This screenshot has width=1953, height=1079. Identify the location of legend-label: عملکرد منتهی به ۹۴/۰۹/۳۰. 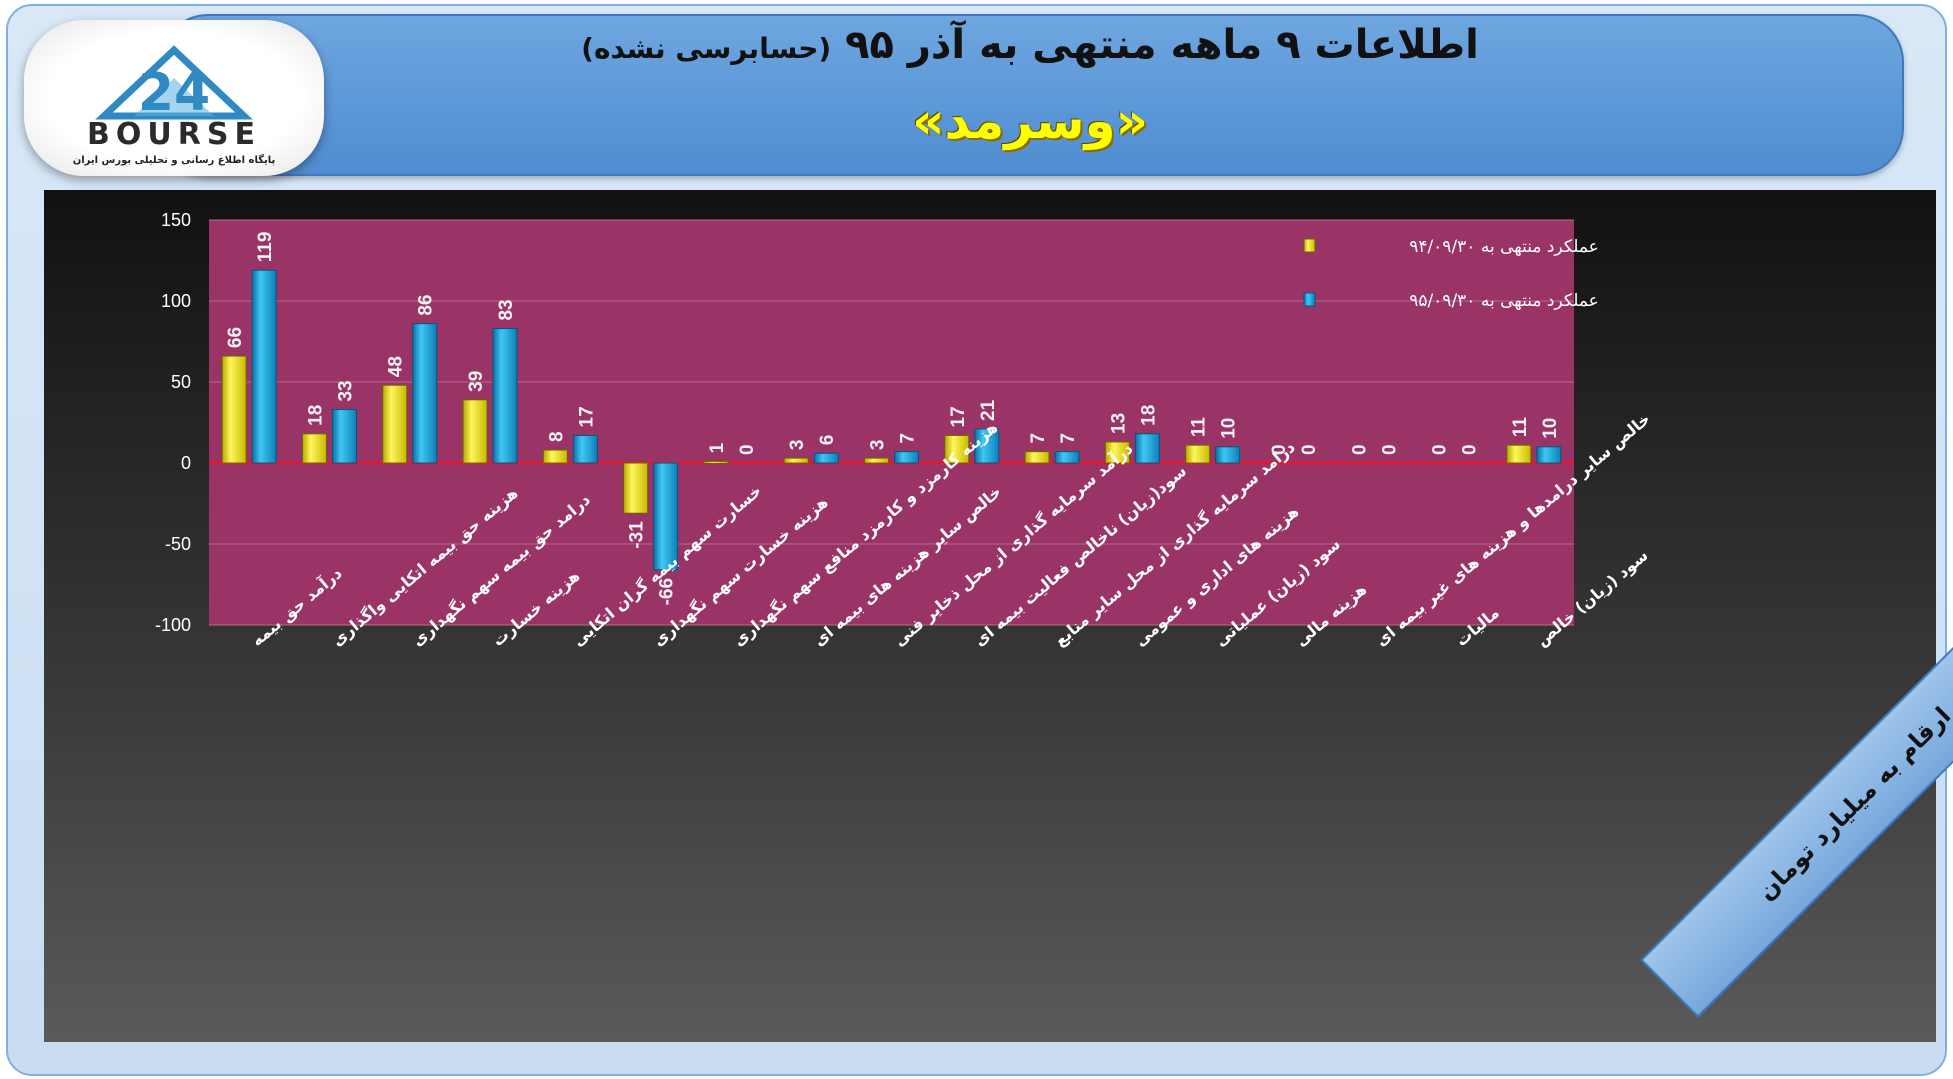
(1504, 247).